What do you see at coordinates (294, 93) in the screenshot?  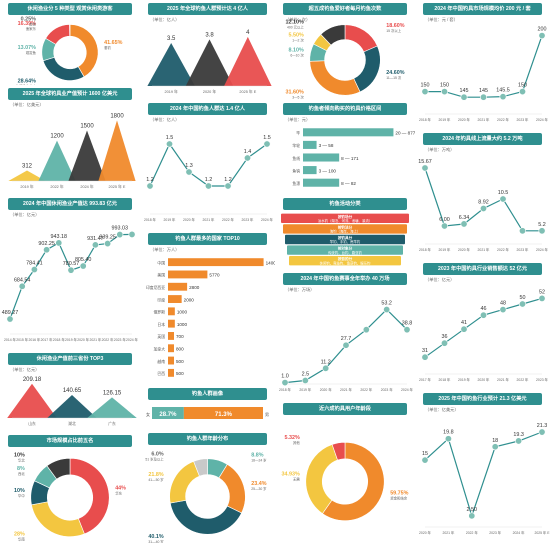 I see `data-label: 31.60%` at bounding box center [294, 93].